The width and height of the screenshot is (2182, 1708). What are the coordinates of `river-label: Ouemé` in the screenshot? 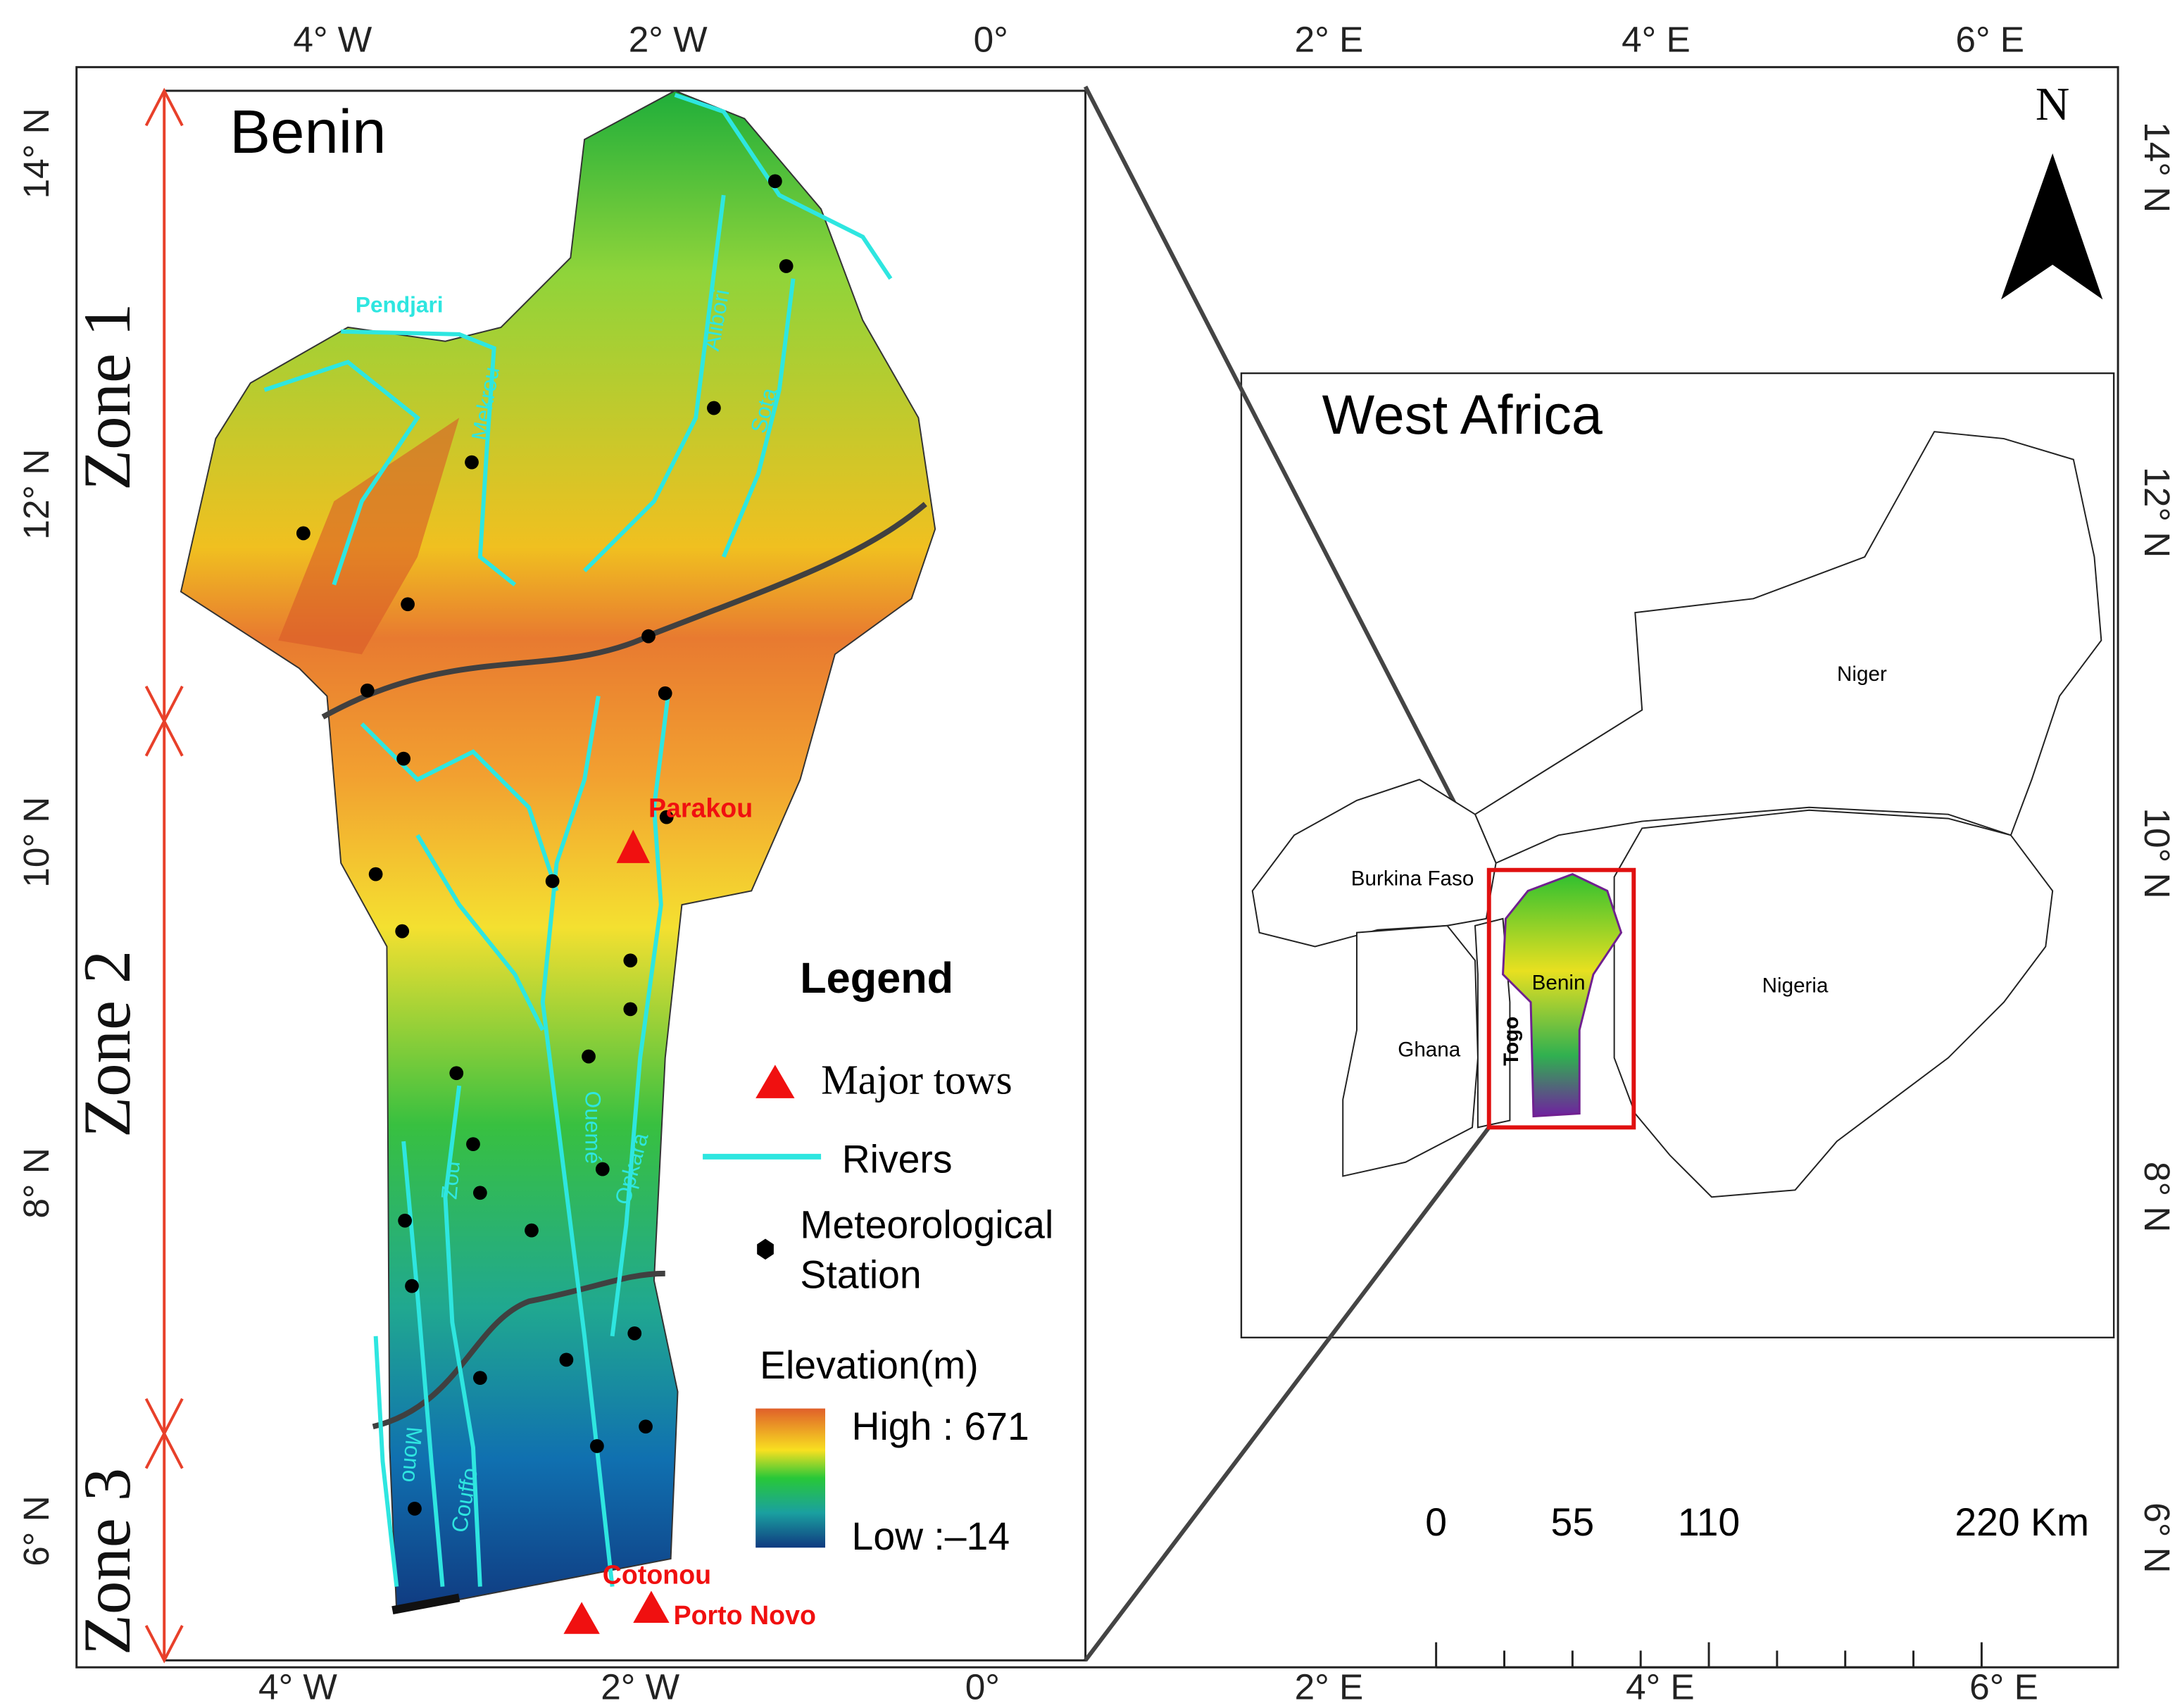 It's located at (593, 1127).